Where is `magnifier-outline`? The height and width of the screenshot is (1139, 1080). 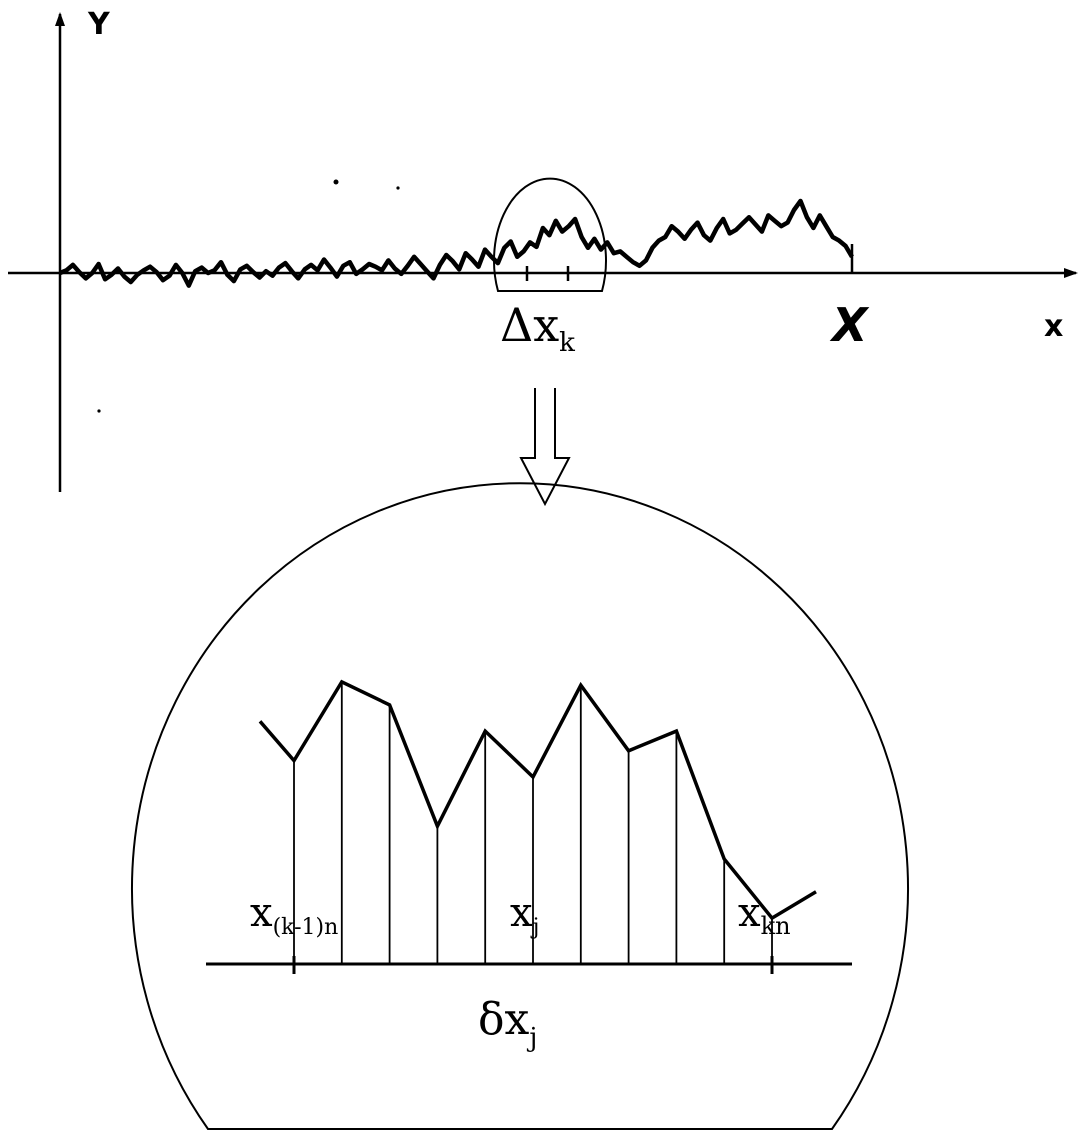 magnifier-outline is located at coordinates (550, 234).